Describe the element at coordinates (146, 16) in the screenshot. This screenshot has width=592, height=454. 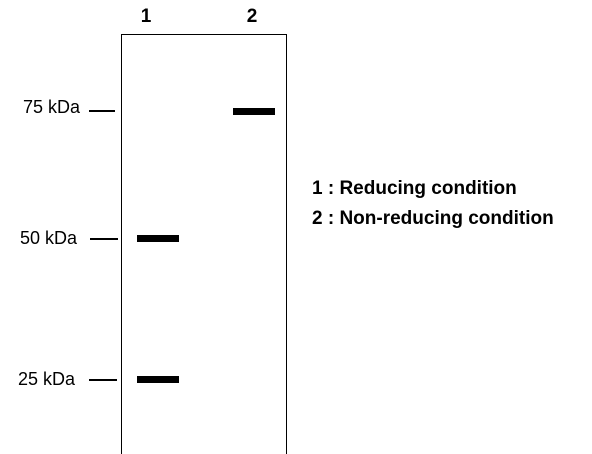
I see `lane-label-1: 1` at that location.